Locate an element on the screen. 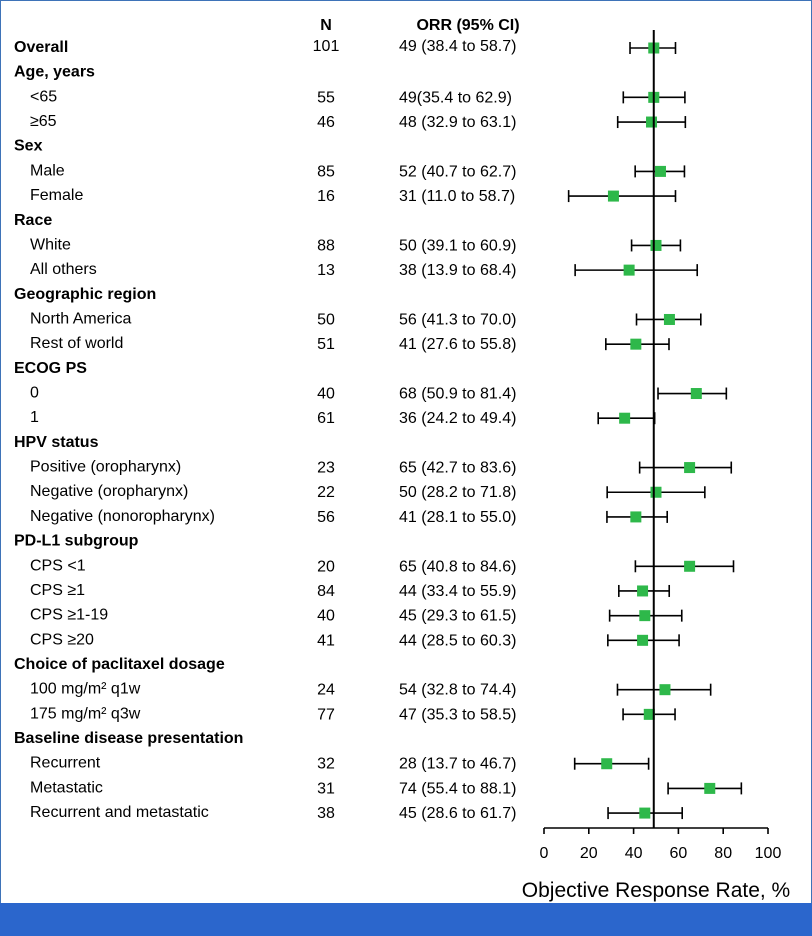  subgroup-row: North America 50 56 (41.3 to 70.0) is located at coordinates (366, 319).